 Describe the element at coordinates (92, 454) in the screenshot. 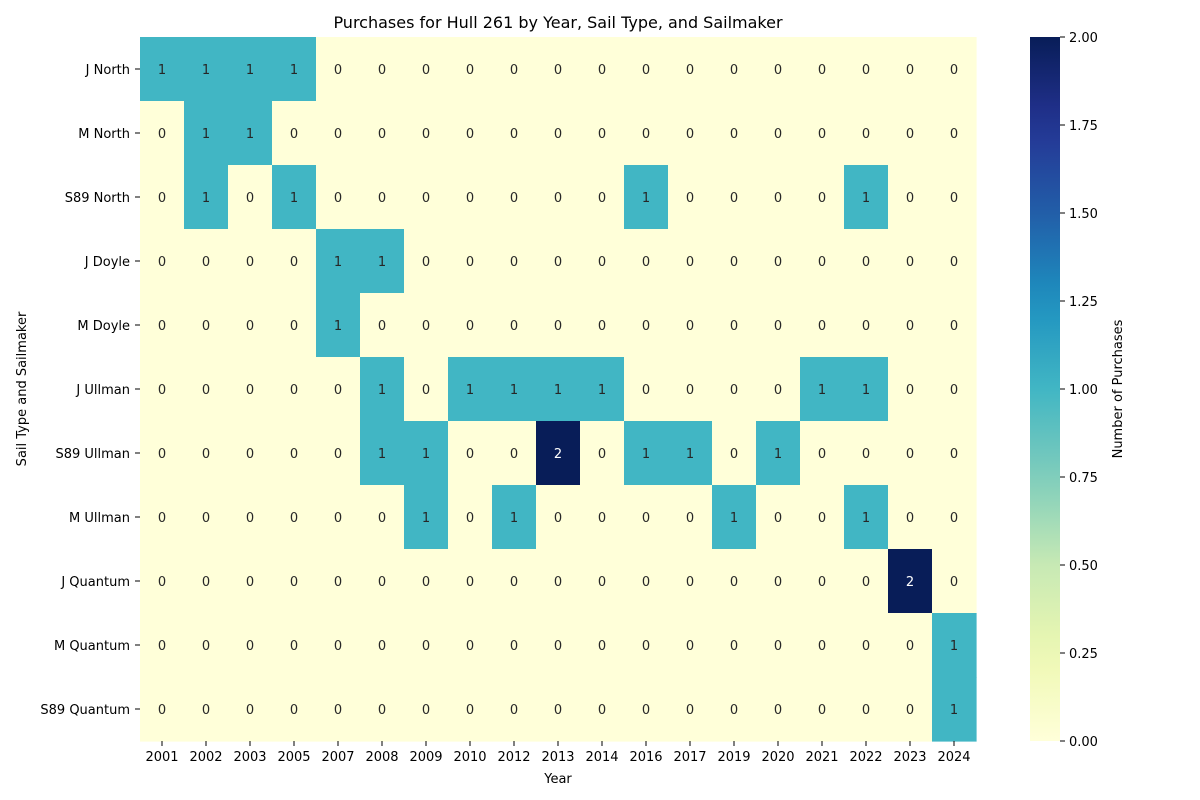

I see `y-tick-label: S89 Ullman` at that location.